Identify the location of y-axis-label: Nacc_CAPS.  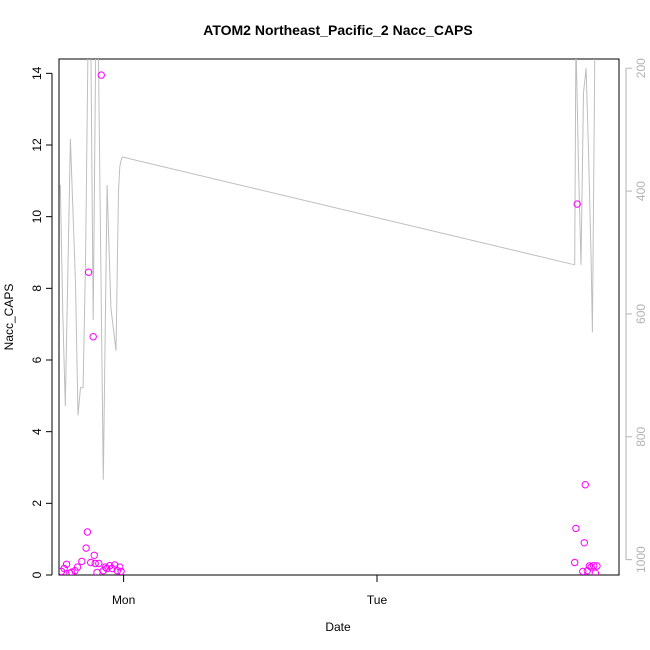
(9, 317).